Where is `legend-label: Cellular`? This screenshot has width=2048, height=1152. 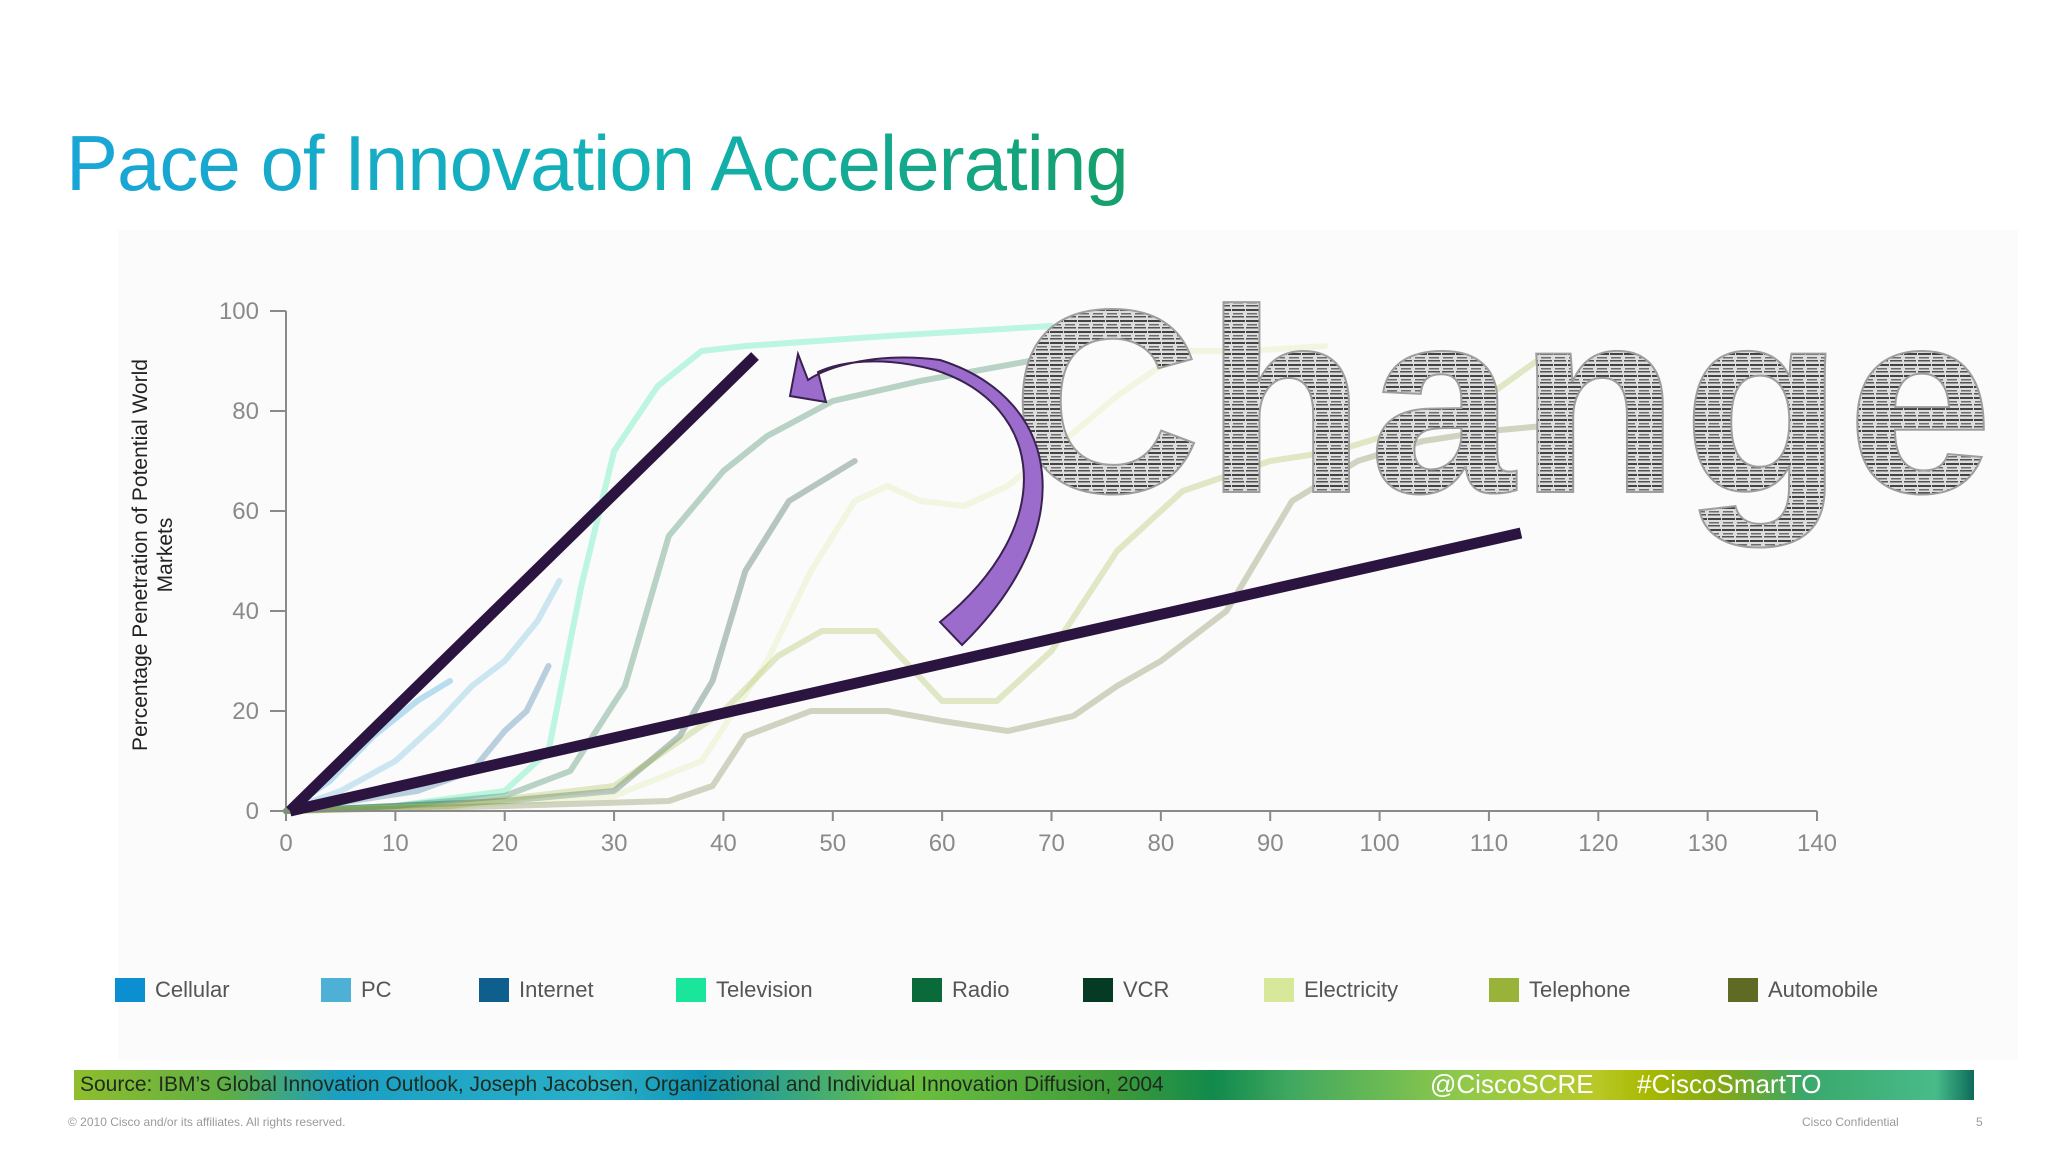
legend-label: Cellular is located at coordinates (192, 989).